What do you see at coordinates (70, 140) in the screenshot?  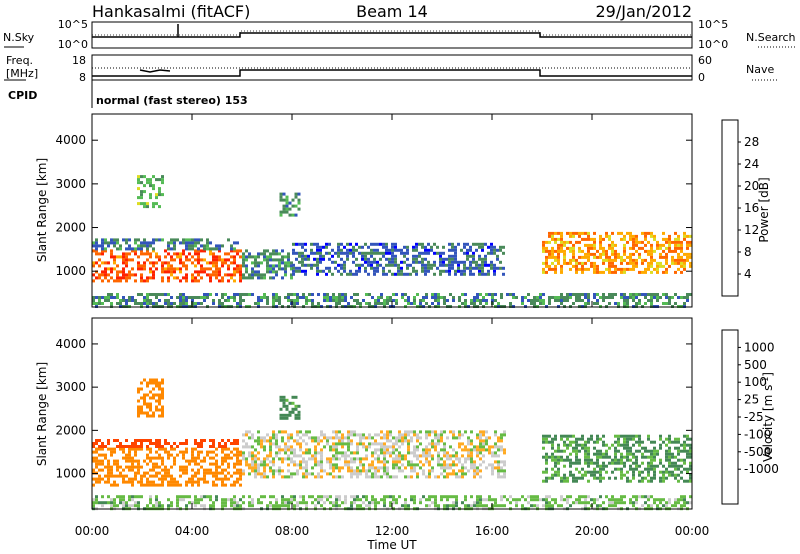 I see `power-ytick-label: 4000` at bounding box center [70, 140].